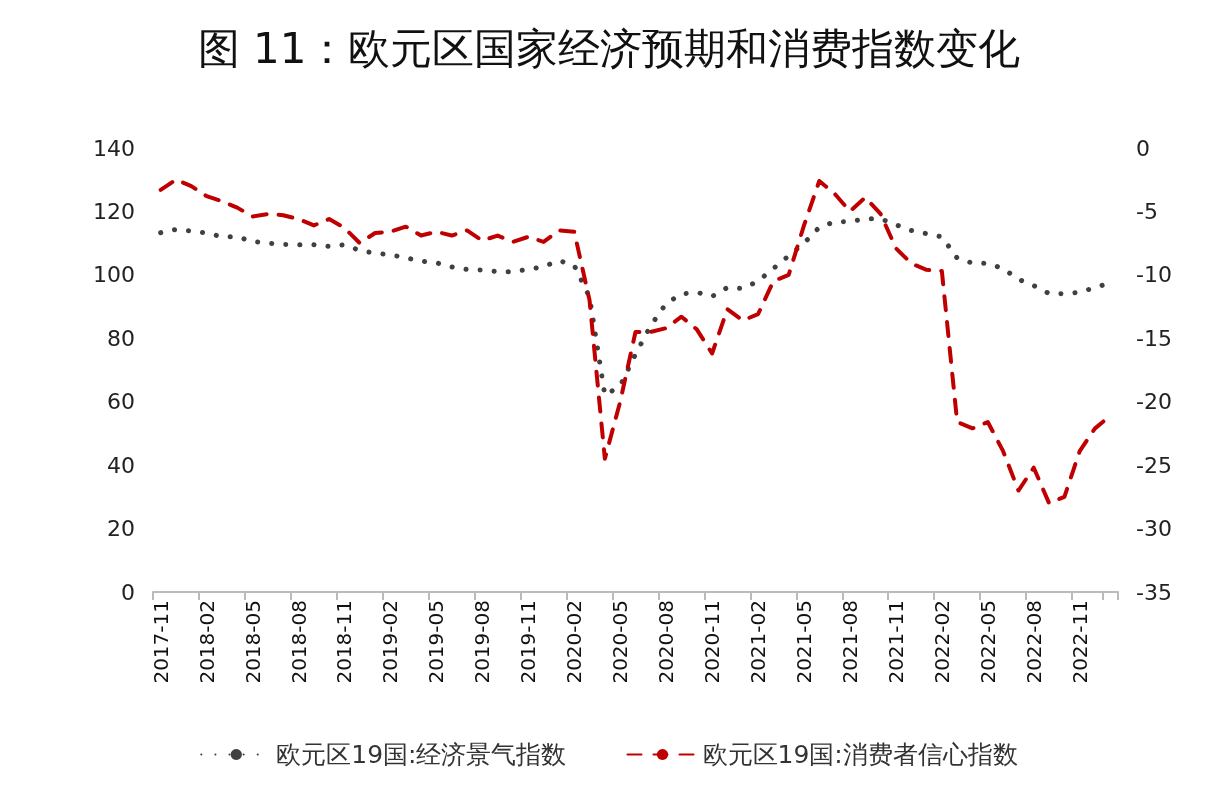 The height and width of the screenshot is (802, 1218). Describe the element at coordinates (252, 642) in the screenshot. I see `x-tick-label: 2018-05` at that location.